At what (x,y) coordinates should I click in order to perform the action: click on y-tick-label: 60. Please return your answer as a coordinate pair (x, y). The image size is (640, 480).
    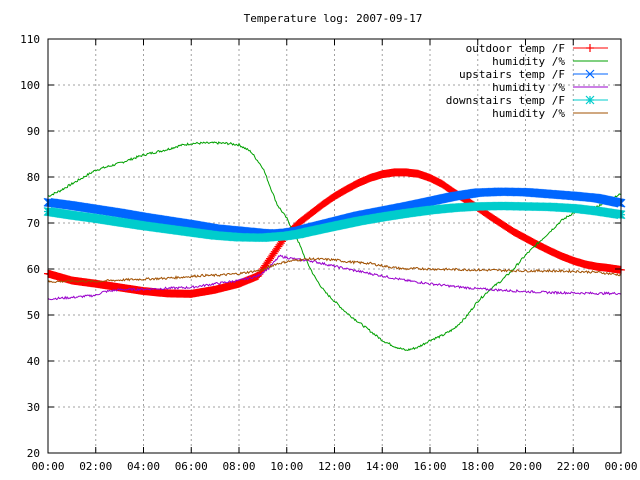
    Looking at the image, I should click on (33, 269).